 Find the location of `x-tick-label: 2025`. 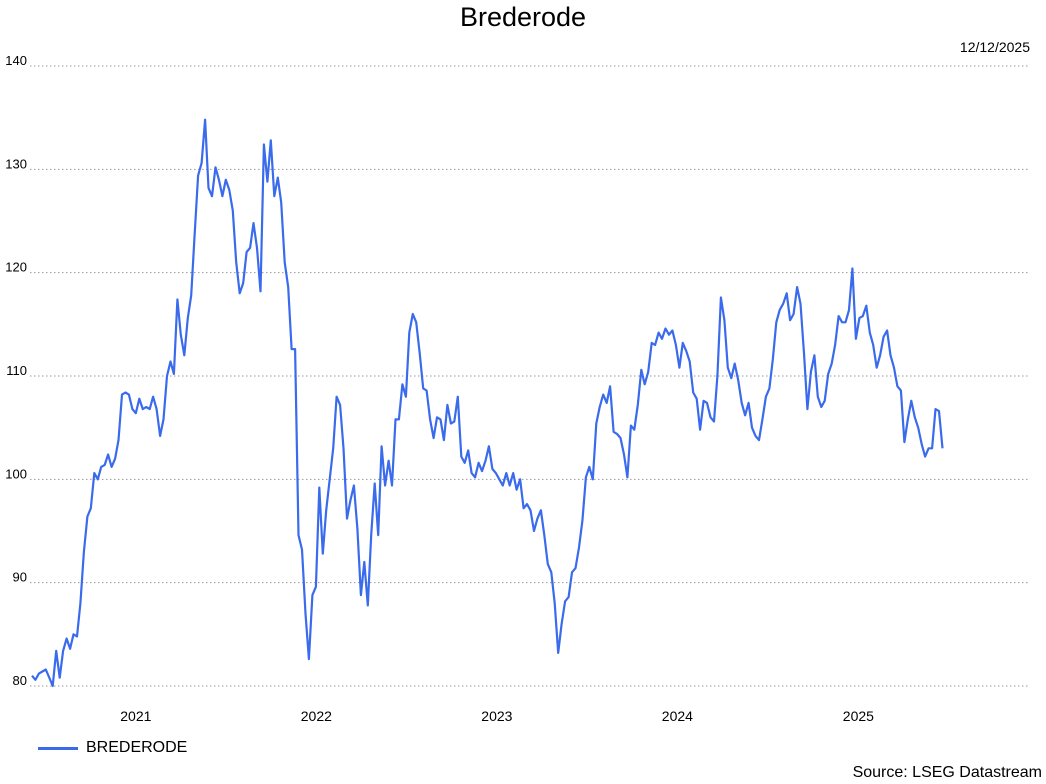

x-tick-label: 2025 is located at coordinates (858, 716).